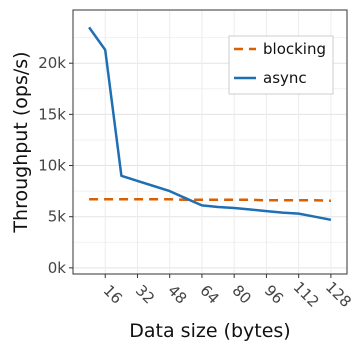 This screenshot has width=353, height=345. Describe the element at coordinates (52, 166) in the screenshot. I see `y-tick-label: 10k` at that location.